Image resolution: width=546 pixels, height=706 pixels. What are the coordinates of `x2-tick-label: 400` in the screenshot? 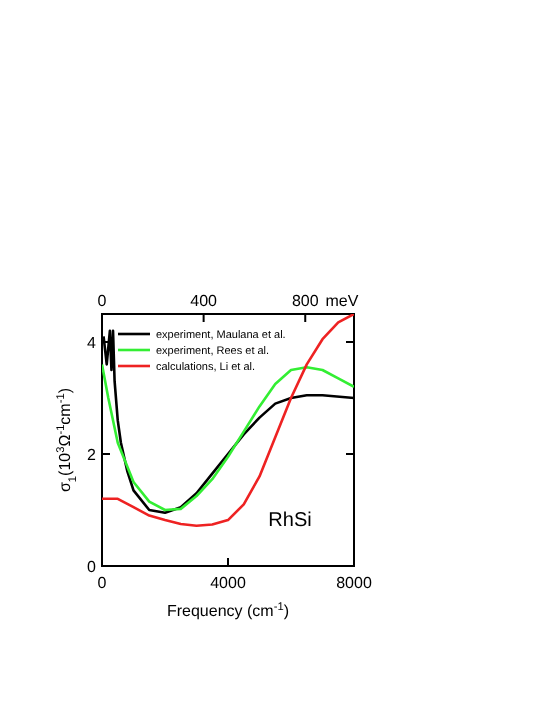 It's located at (204, 301).